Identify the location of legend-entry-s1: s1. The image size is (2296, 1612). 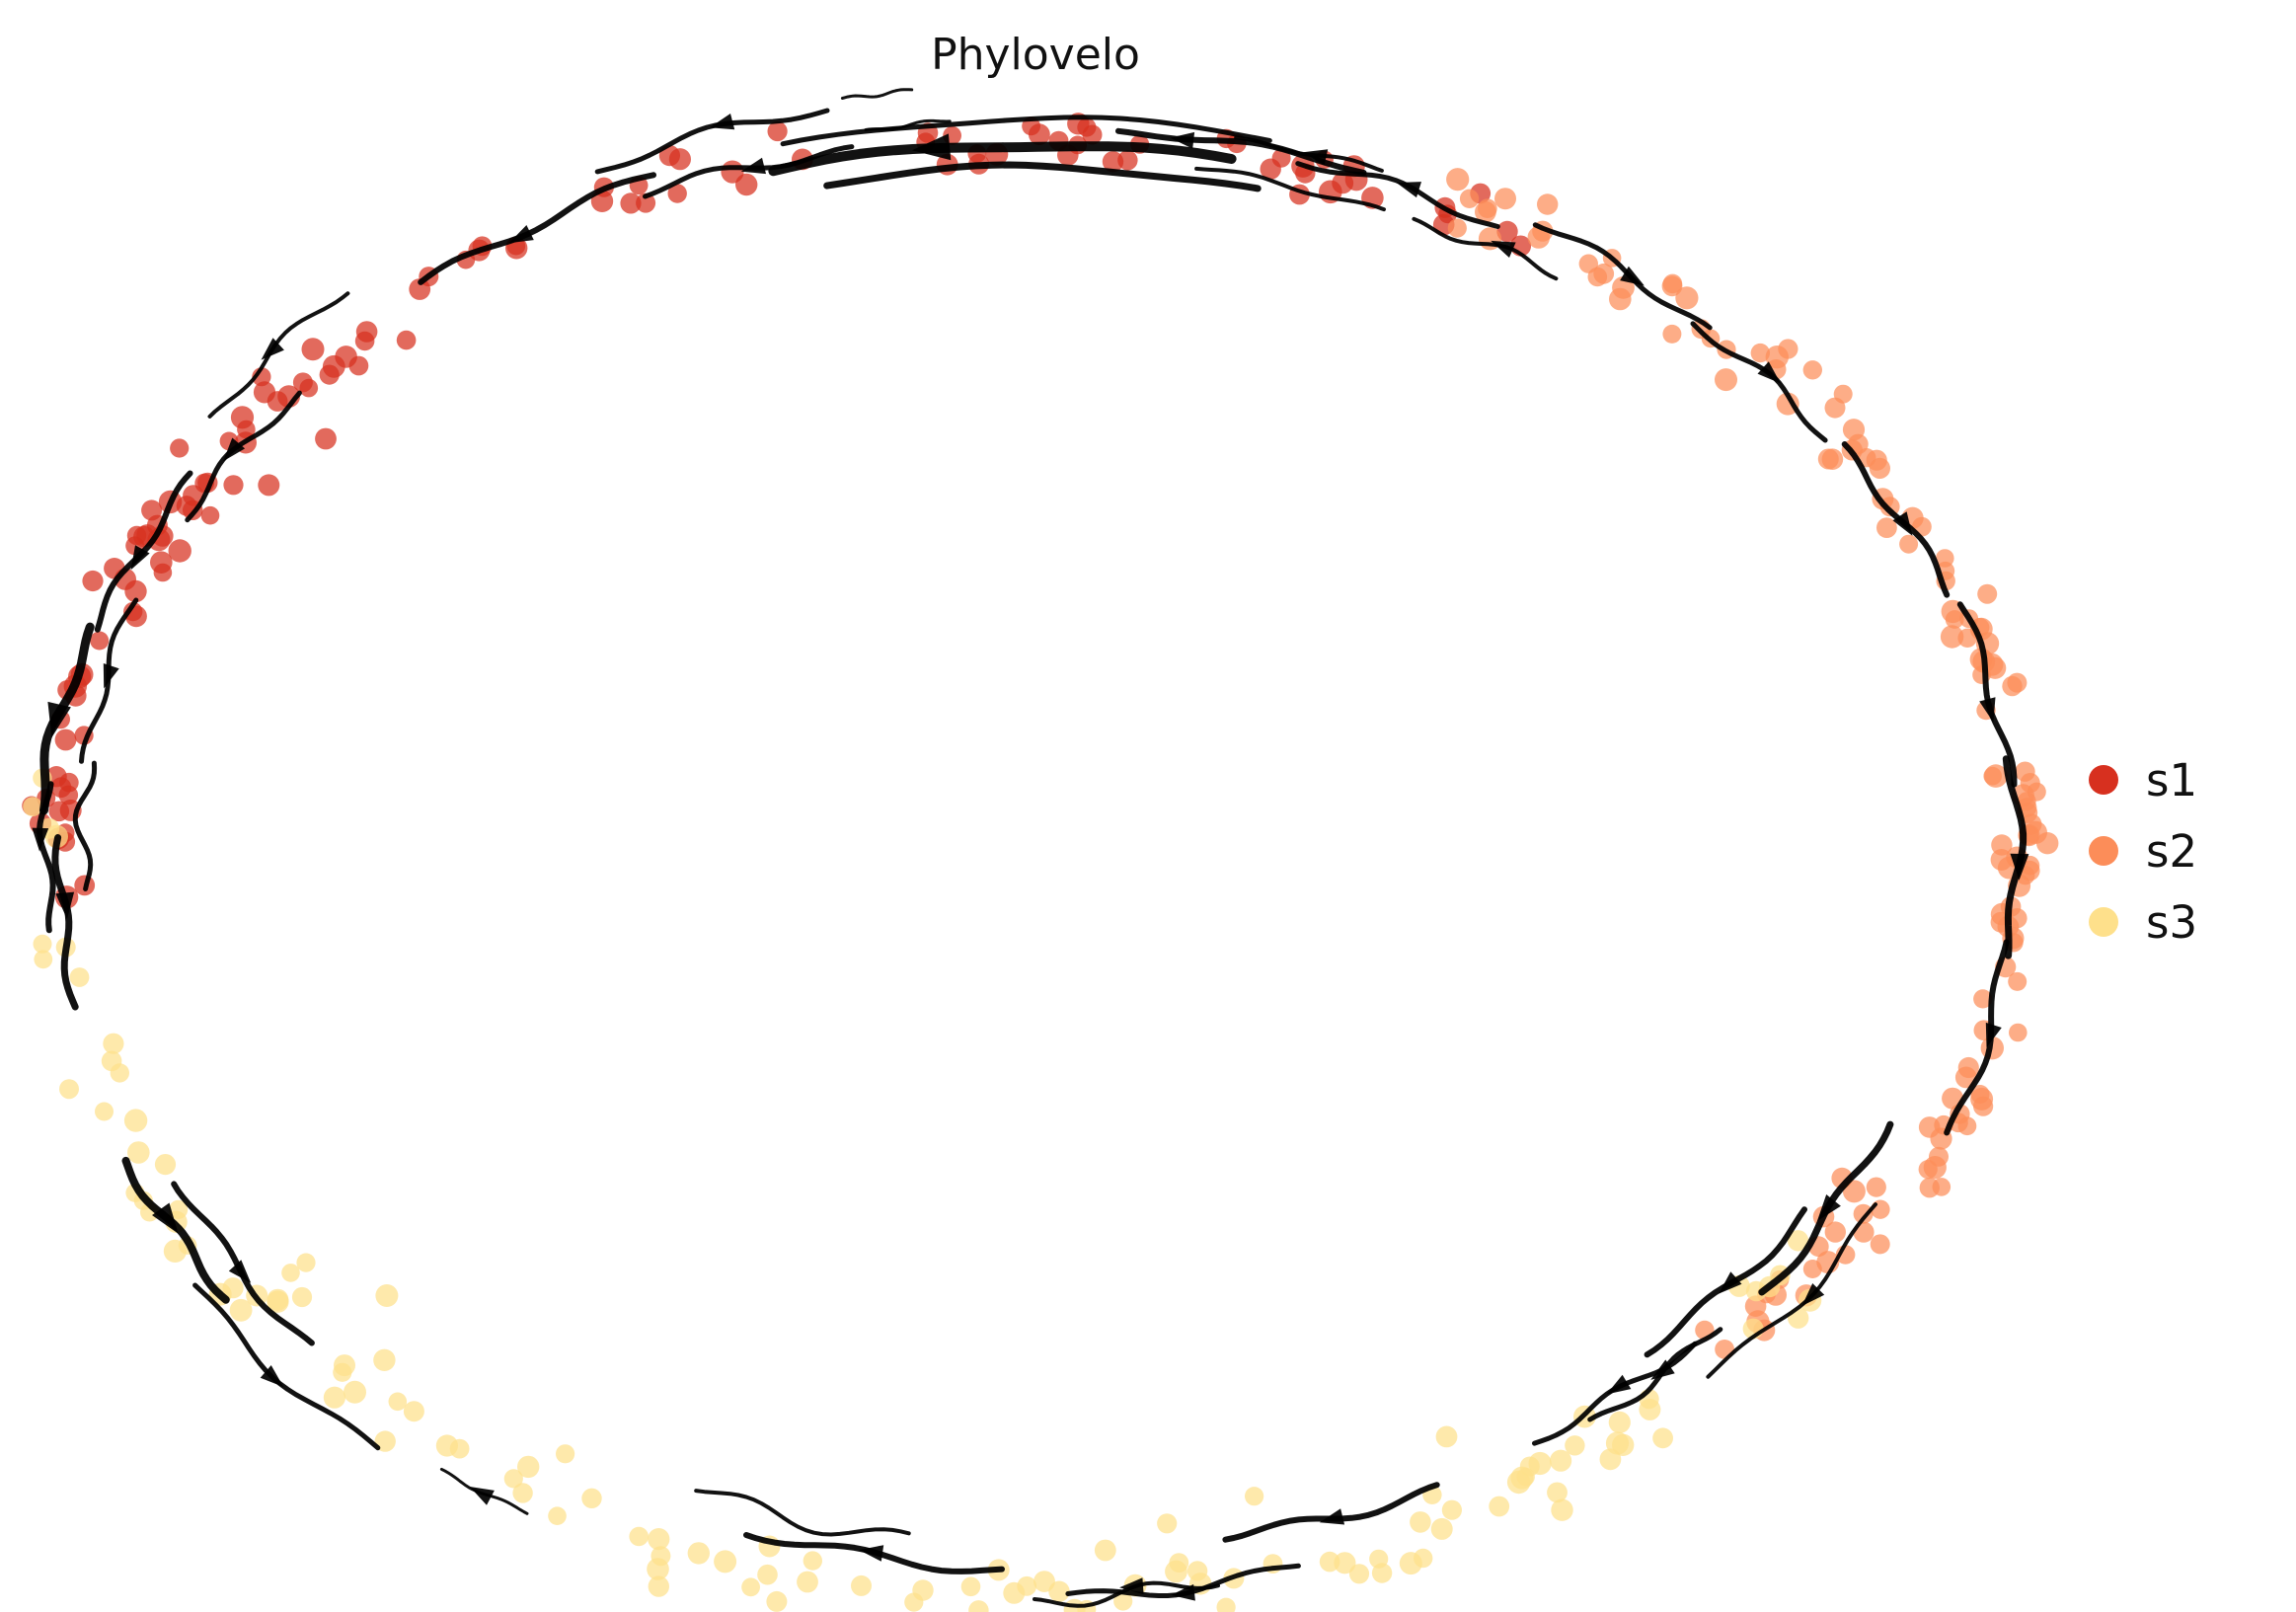
(2143, 780).